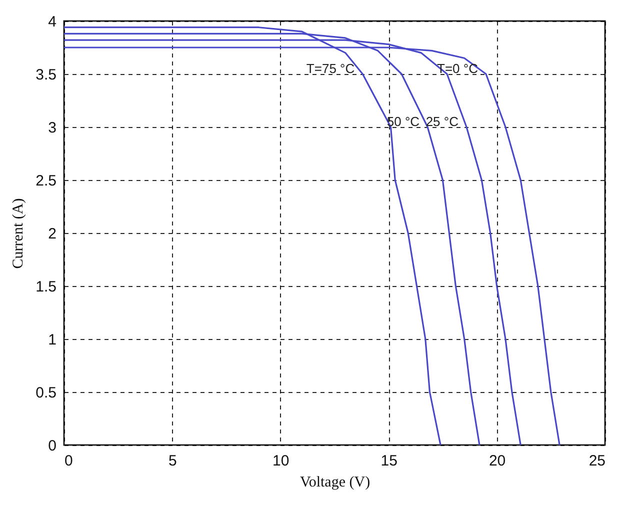 The height and width of the screenshot is (518, 641). What do you see at coordinates (442, 121) in the screenshot?
I see `annotation: 25 °C` at bounding box center [442, 121].